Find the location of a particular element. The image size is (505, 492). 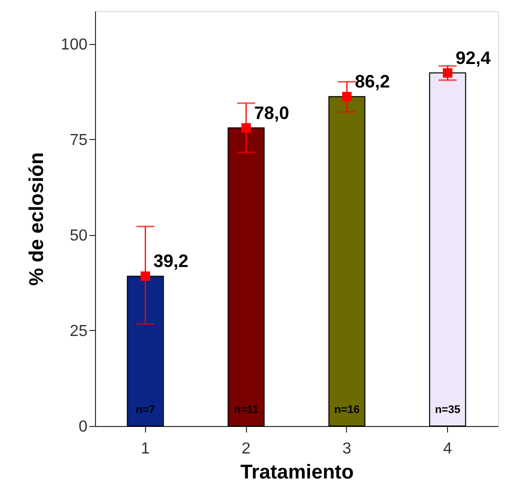

x-tick-label: 3 is located at coordinates (347, 449).